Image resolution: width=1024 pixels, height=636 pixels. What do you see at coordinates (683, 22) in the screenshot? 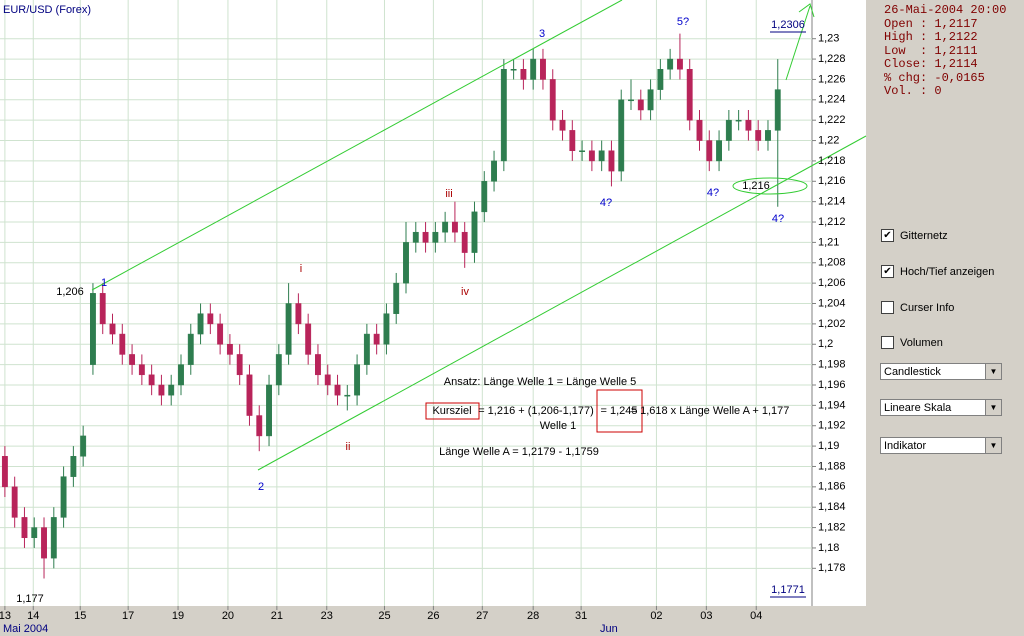
I see `annotation: 5?` at bounding box center [683, 22].